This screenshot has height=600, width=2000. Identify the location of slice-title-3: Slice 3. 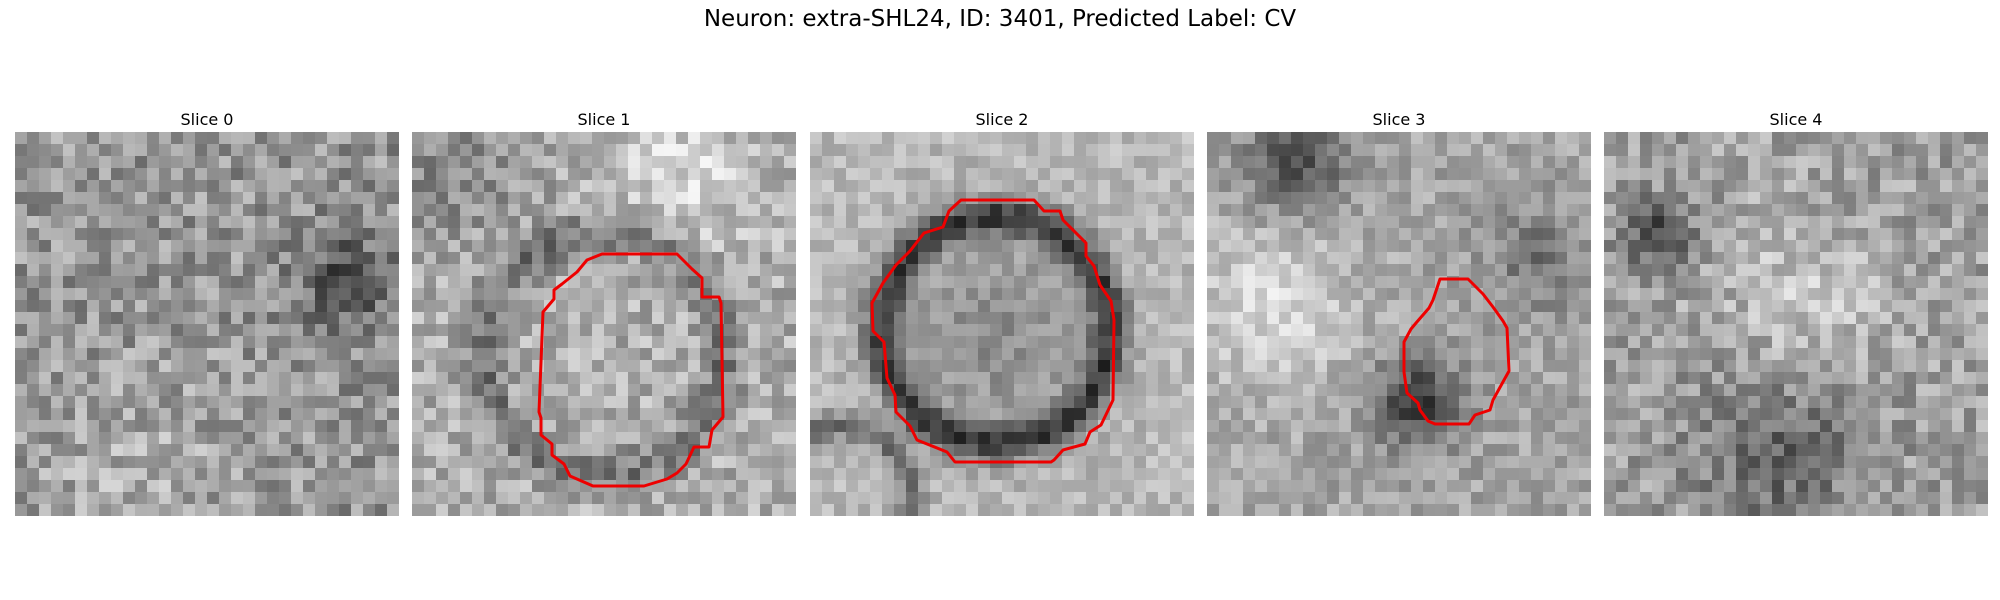
(1399, 119).